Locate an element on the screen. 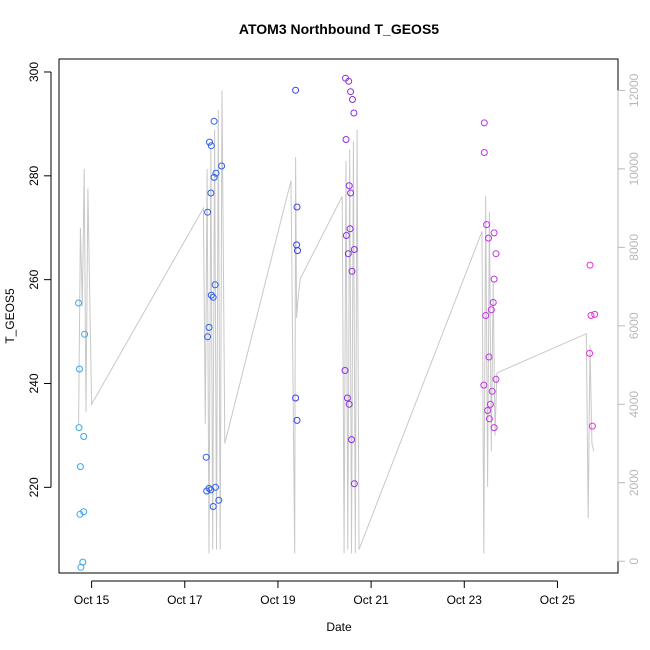 The image size is (650, 650). chart-title: ATOM3 Northbound T_GEOS5 is located at coordinates (339, 29).